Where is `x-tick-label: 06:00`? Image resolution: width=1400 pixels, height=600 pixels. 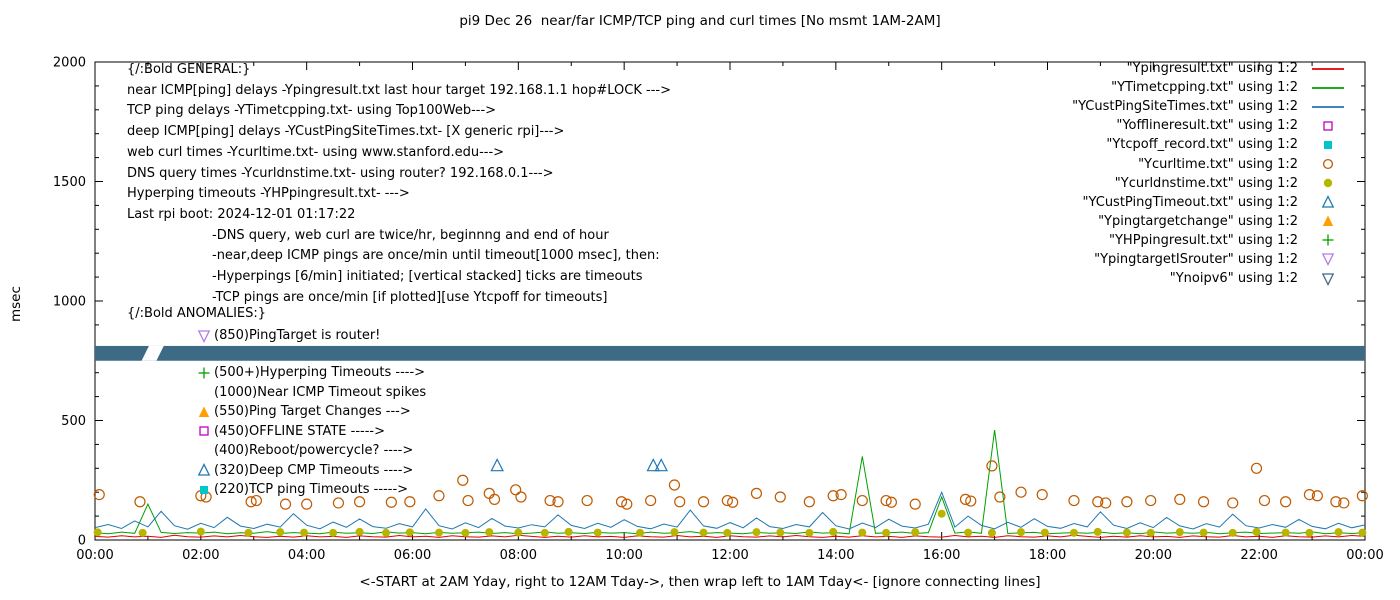
x-tick-label: 06:00 is located at coordinates (412, 555).